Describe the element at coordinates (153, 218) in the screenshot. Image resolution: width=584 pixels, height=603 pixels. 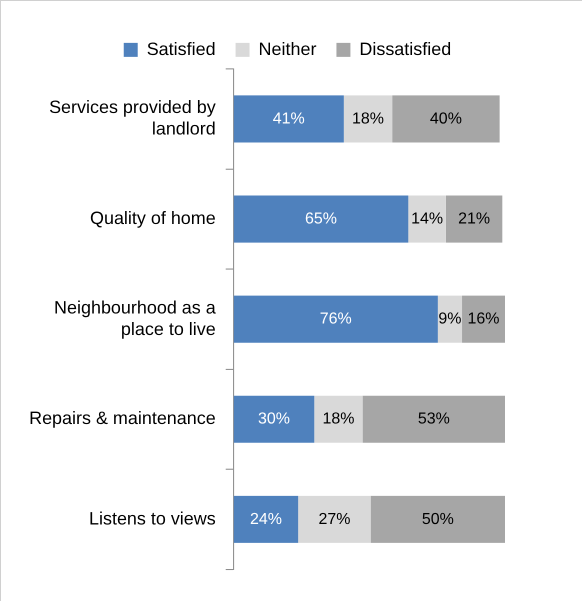
I see `y-tick-label: Quality of home` at that location.